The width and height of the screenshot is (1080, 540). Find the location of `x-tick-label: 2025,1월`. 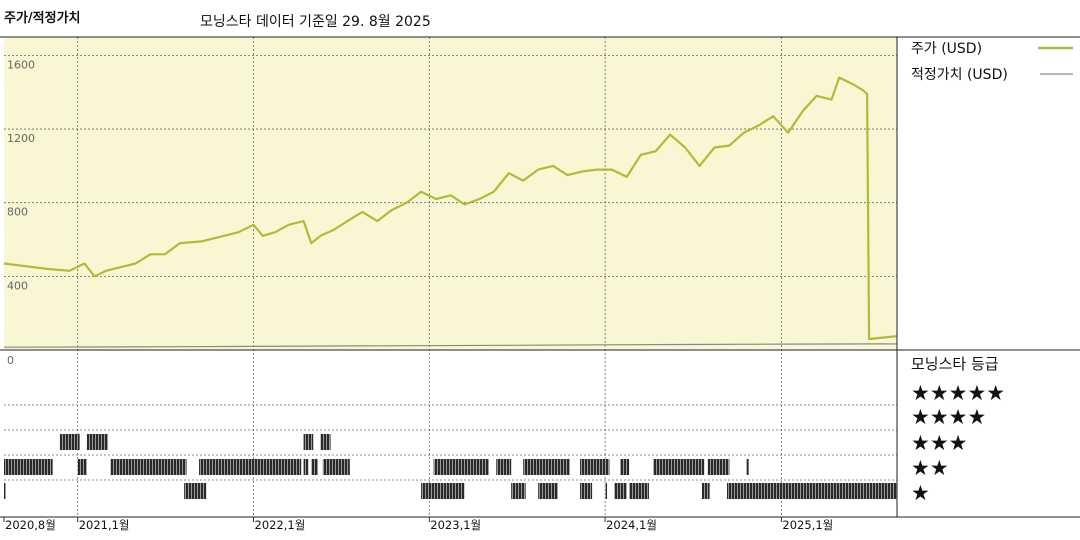

x-tick-label: 2025,1월 is located at coordinates (807, 525).